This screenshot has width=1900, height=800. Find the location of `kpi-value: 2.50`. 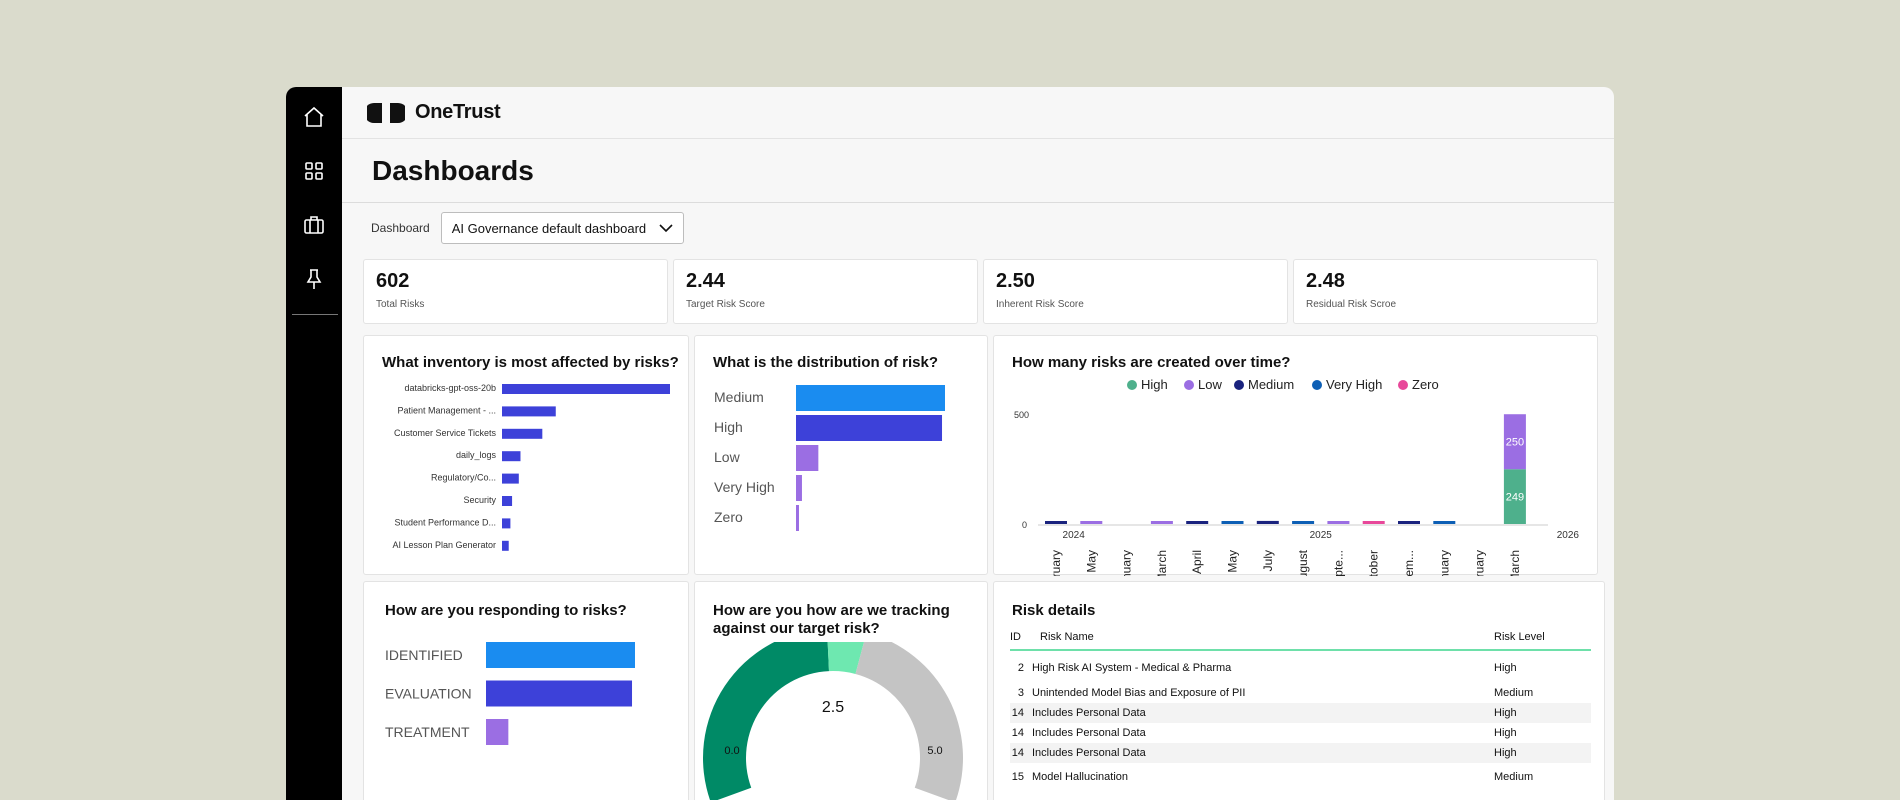

kpi-value: 2.50 is located at coordinates (1015, 281).